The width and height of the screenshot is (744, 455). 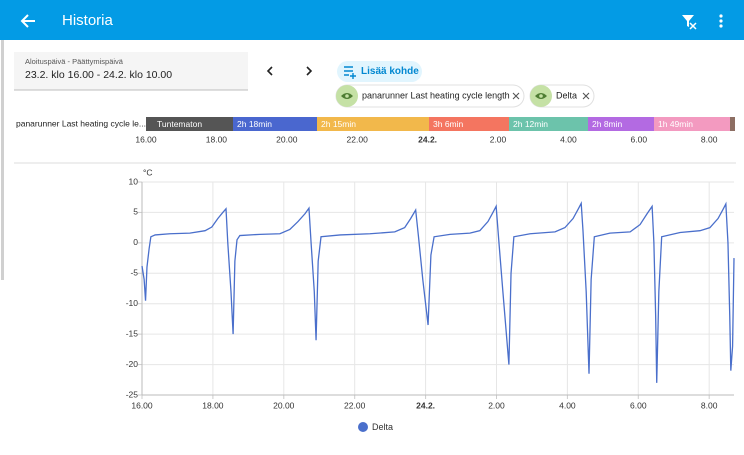 I want to click on prev-button, so click(x=269, y=71).